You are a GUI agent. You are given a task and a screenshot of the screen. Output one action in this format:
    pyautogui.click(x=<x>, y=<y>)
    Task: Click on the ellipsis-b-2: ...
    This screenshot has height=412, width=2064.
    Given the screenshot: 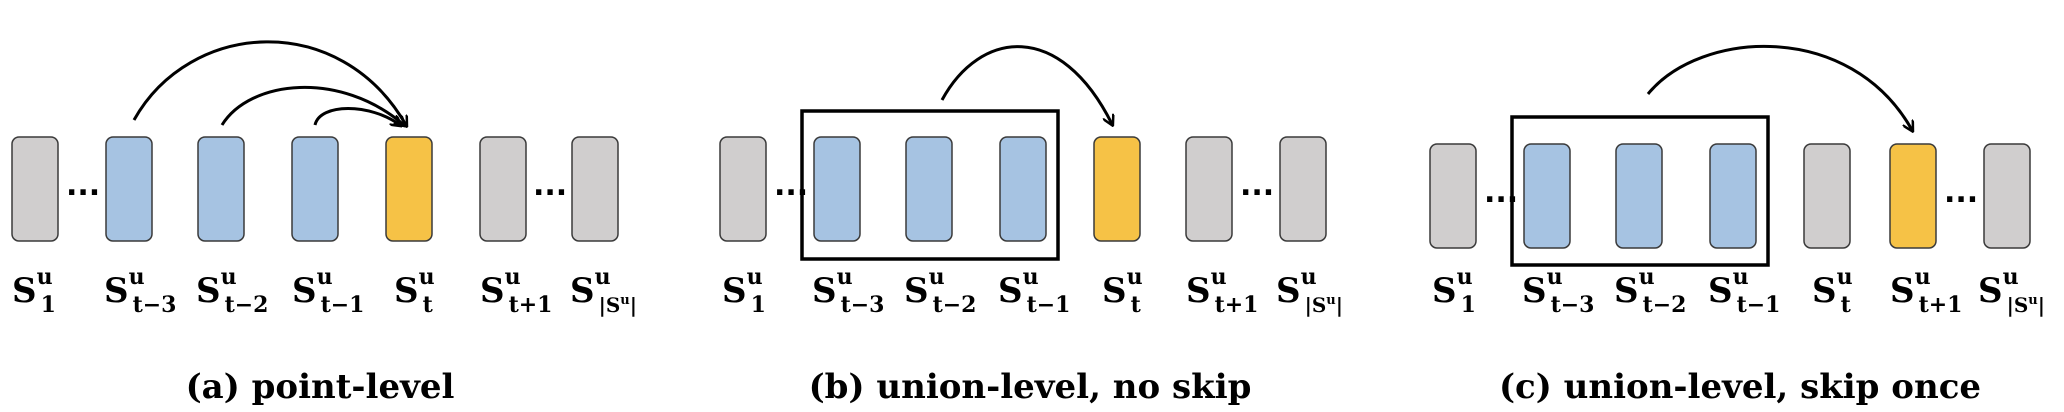 What is the action you would take?
    pyautogui.click(x=1257, y=185)
    